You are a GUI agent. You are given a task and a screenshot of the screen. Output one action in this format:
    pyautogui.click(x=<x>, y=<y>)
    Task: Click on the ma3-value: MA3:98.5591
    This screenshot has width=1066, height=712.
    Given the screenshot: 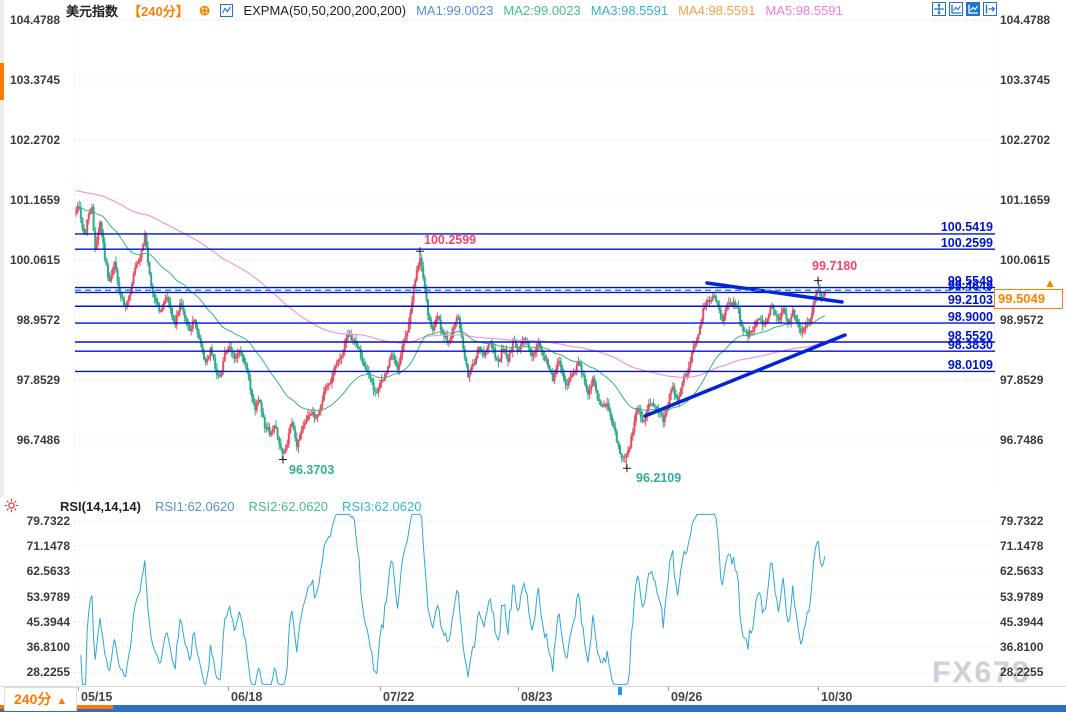 What is the action you would take?
    pyautogui.click(x=629, y=10)
    